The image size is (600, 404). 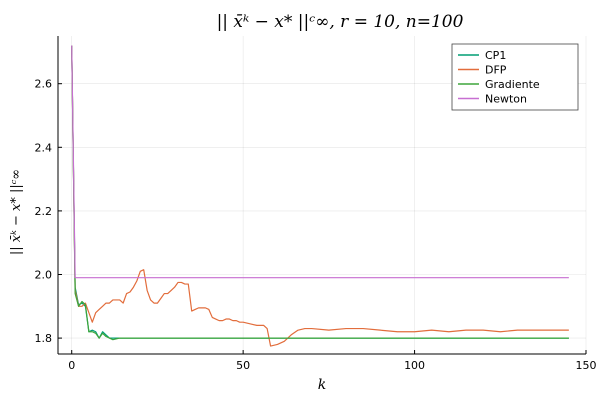 I want to click on legend-label-dfp: DFP, so click(x=496, y=70).